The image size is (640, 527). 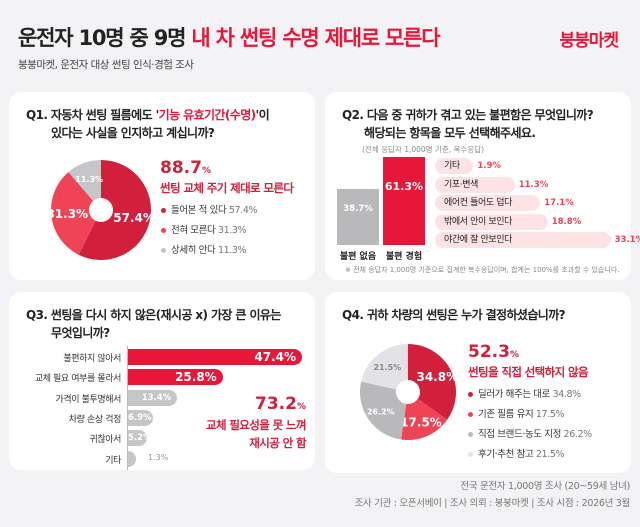 I want to click on q2-main-bar: 61.3%, so click(x=404, y=201).